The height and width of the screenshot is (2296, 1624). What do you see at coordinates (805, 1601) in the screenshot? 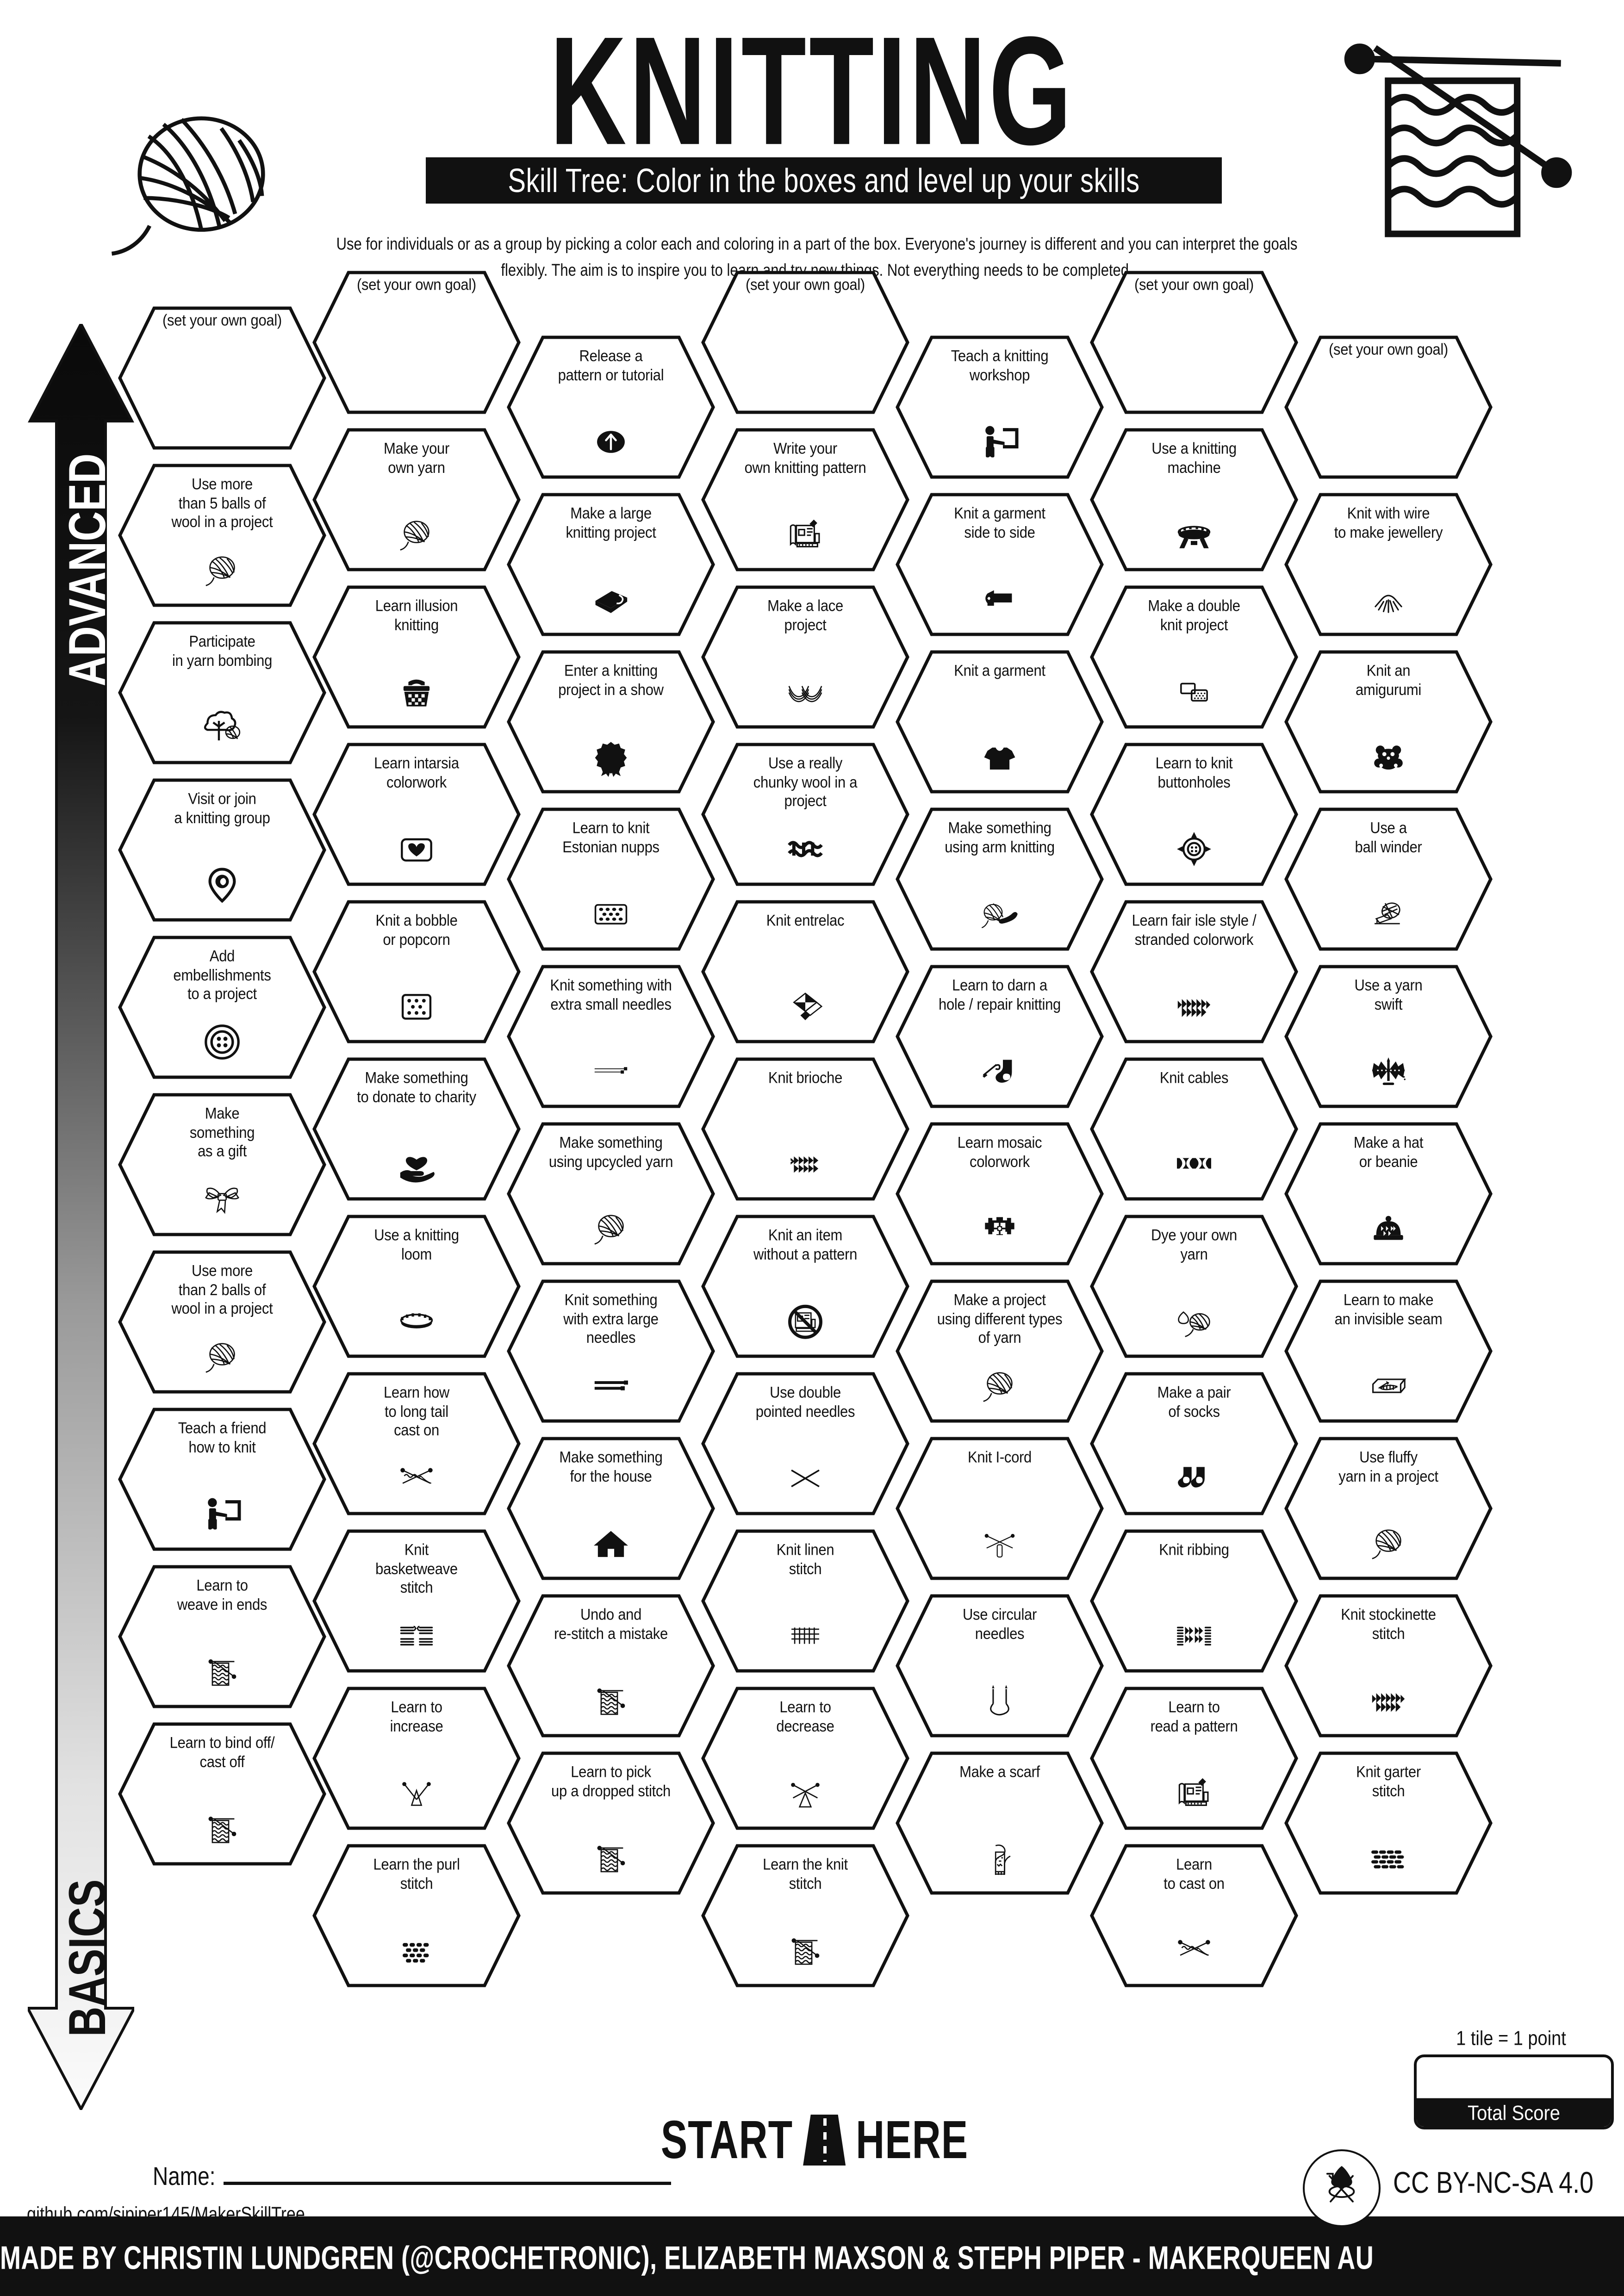
I see `skill-tile: Knit linen stitch` at bounding box center [805, 1601].